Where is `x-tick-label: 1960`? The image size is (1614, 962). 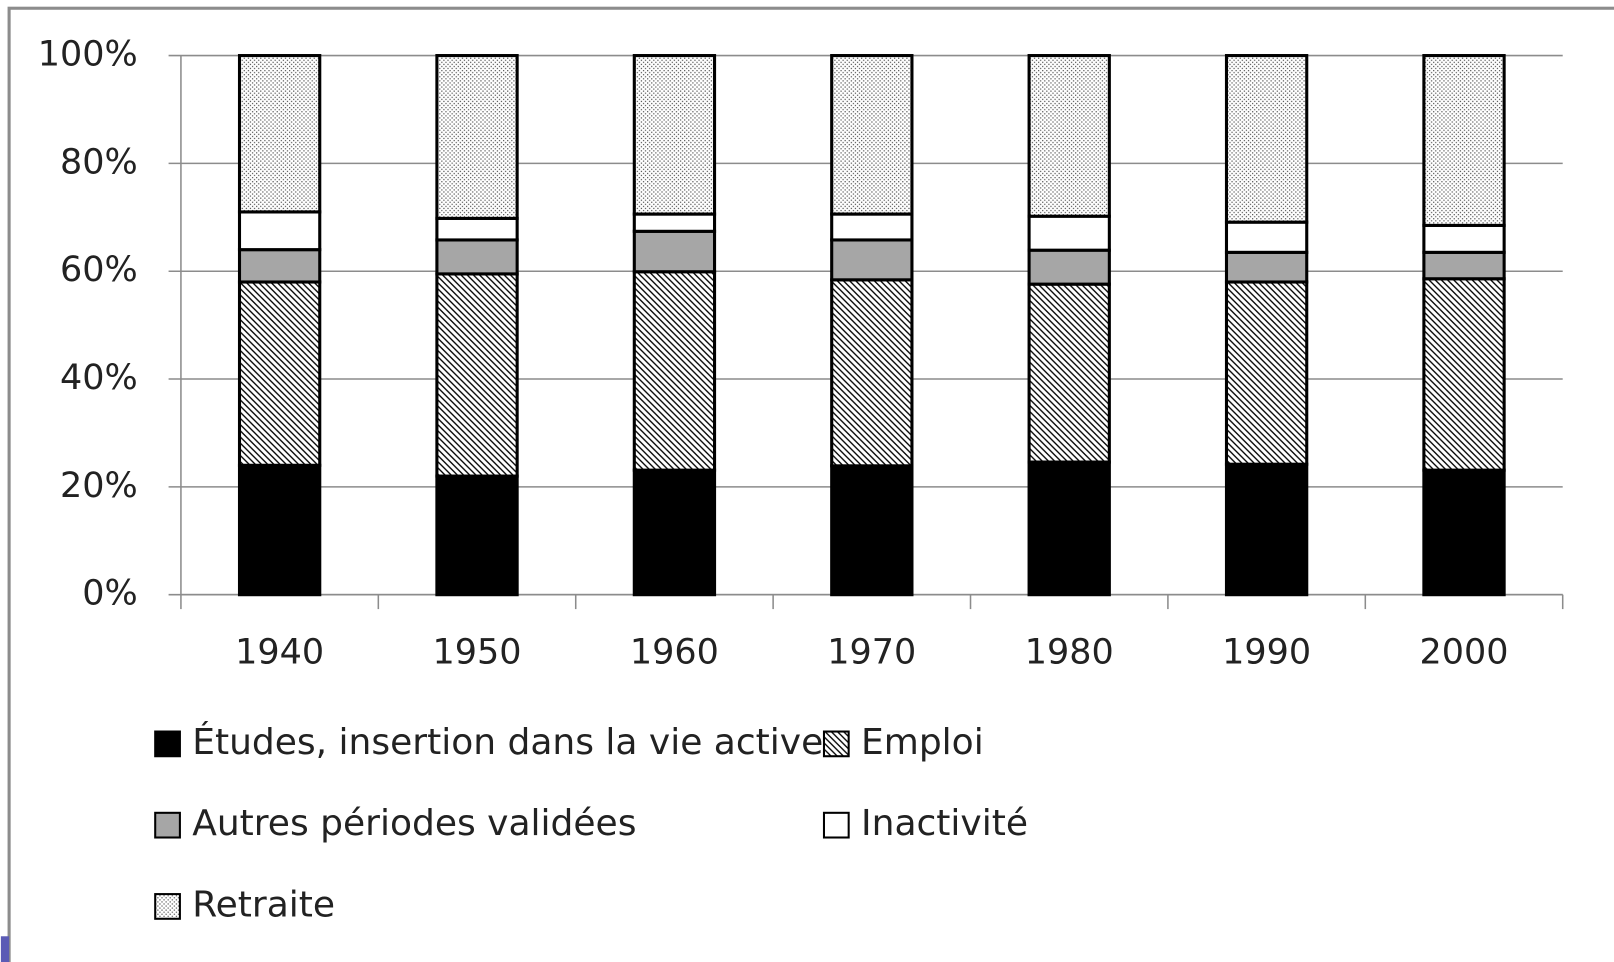
x-tick-label: 1960 is located at coordinates (674, 652).